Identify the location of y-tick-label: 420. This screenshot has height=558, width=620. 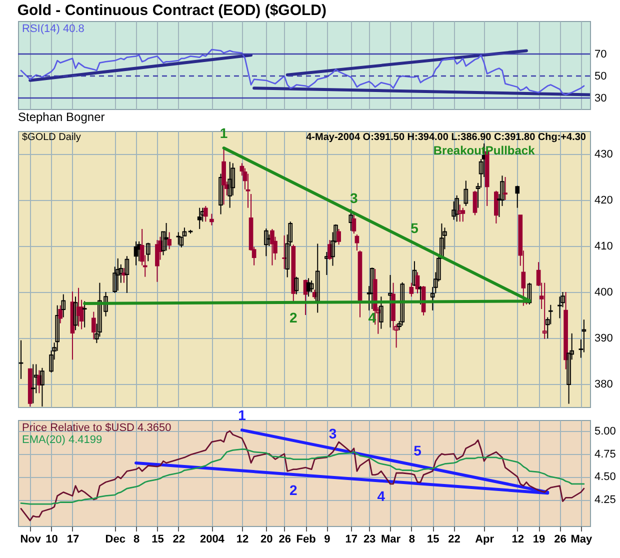
(603, 200).